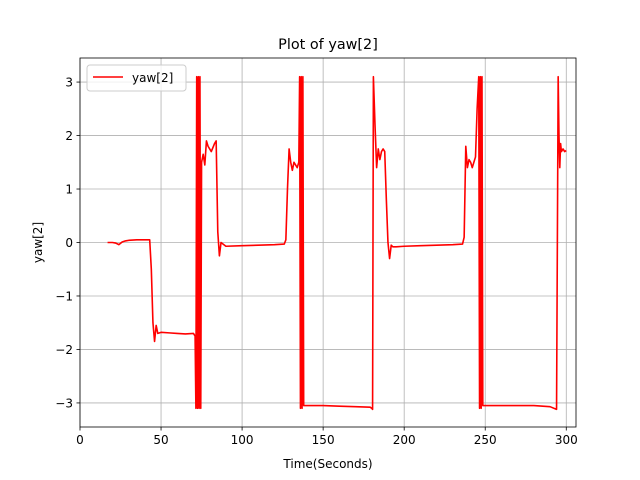 This screenshot has width=640, height=480. Describe the element at coordinates (64, 296) in the screenshot. I see `y-tick-label: −1` at that location.